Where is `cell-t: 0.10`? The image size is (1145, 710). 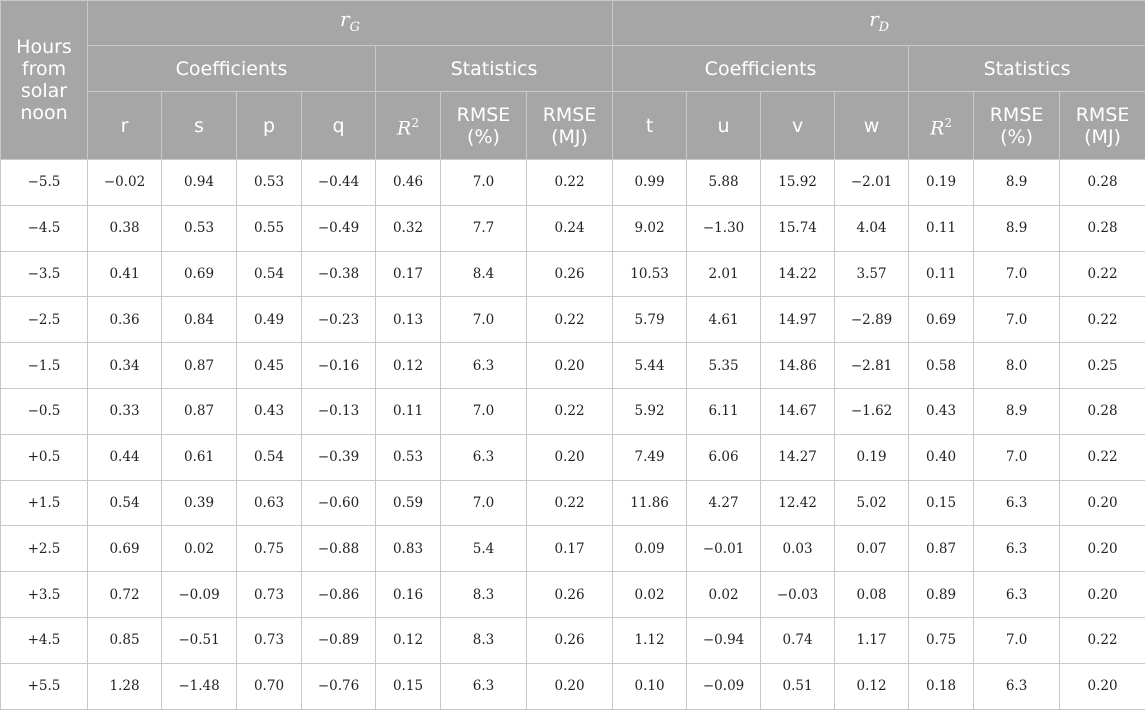 cell-t: 0.10 is located at coordinates (650, 686).